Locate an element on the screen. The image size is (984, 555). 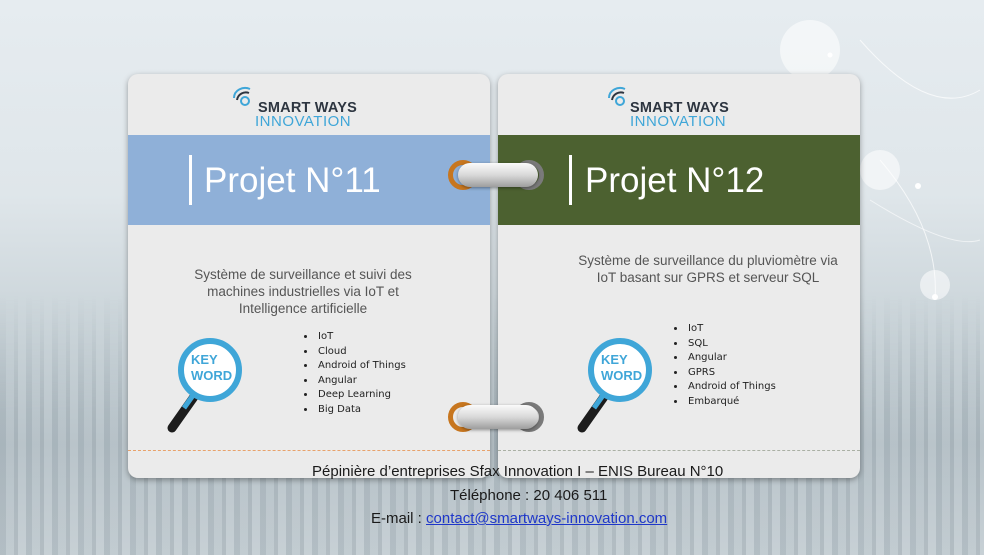
email-link: contact@smartways-innovation.com is located at coordinates (547, 518).